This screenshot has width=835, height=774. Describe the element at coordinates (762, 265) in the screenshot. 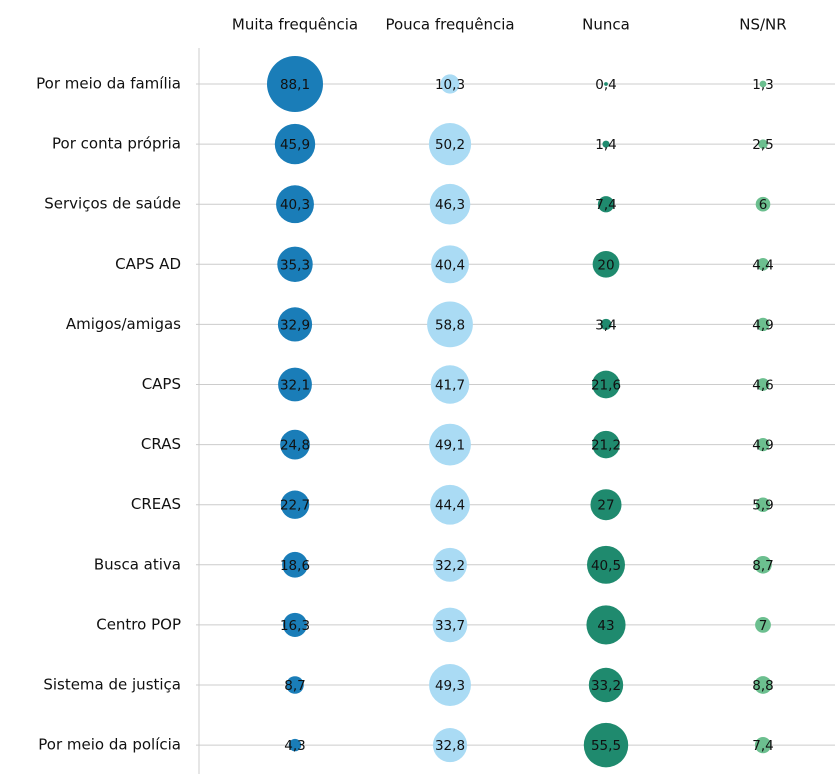

I see `value-label: 4,4` at that location.